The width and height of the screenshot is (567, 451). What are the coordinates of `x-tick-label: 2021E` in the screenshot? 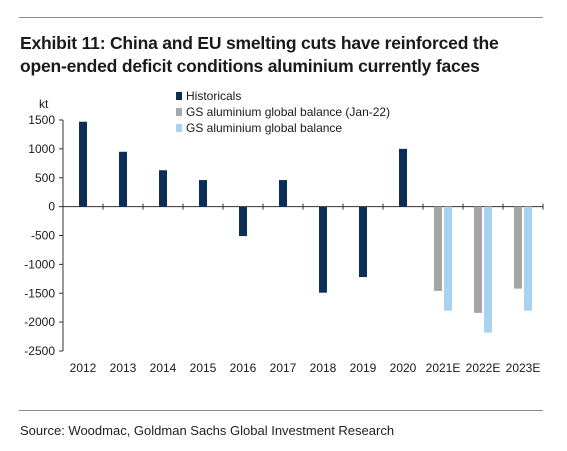 It's located at (443, 368).